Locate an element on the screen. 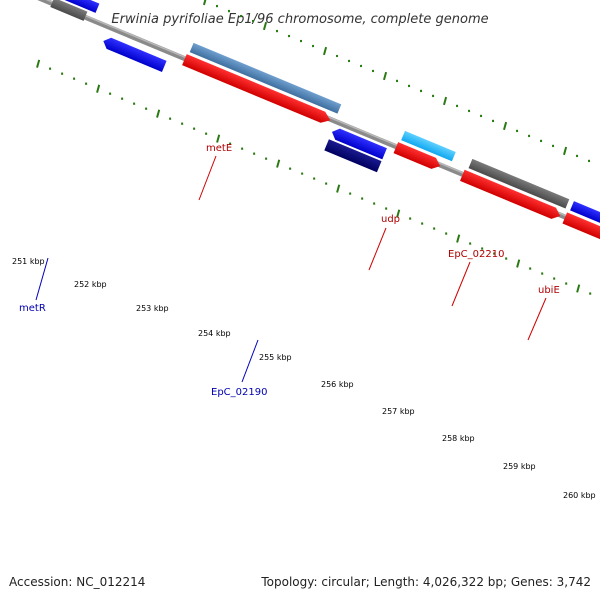  gene-feature-mete is located at coordinates (256, 88).